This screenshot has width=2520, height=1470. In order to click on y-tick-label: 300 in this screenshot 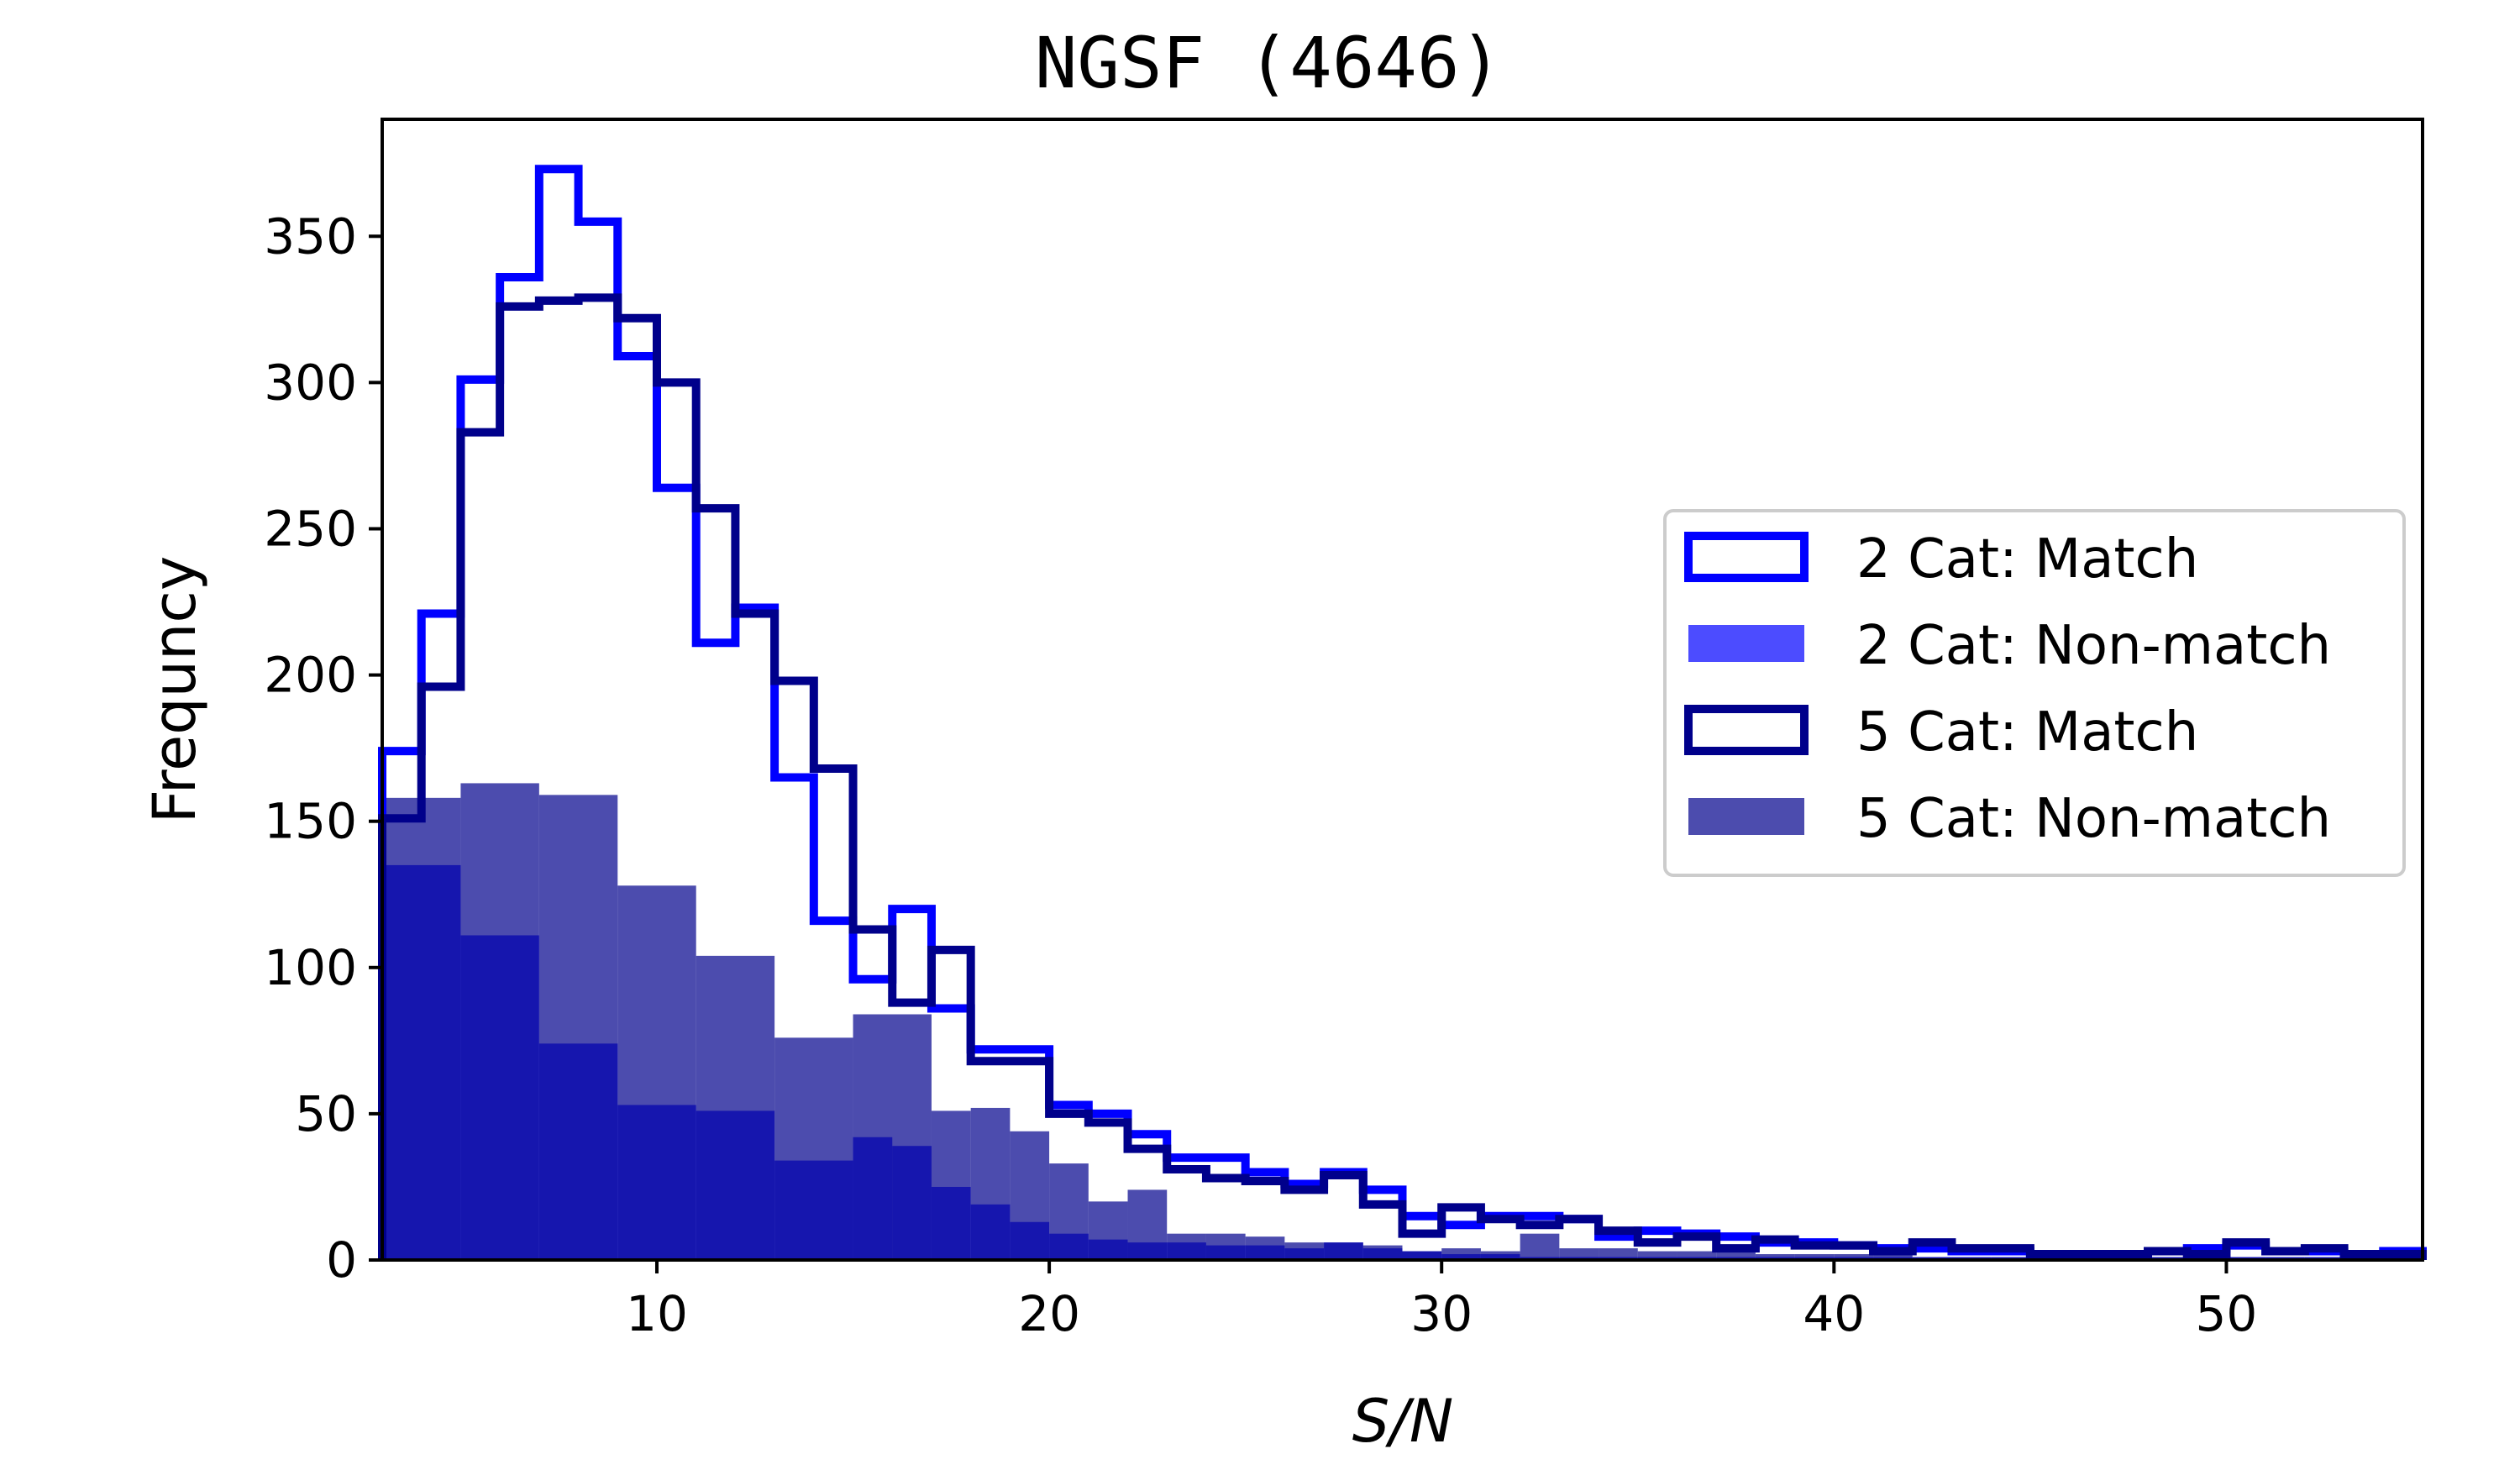, I will do `click(310, 382)`.